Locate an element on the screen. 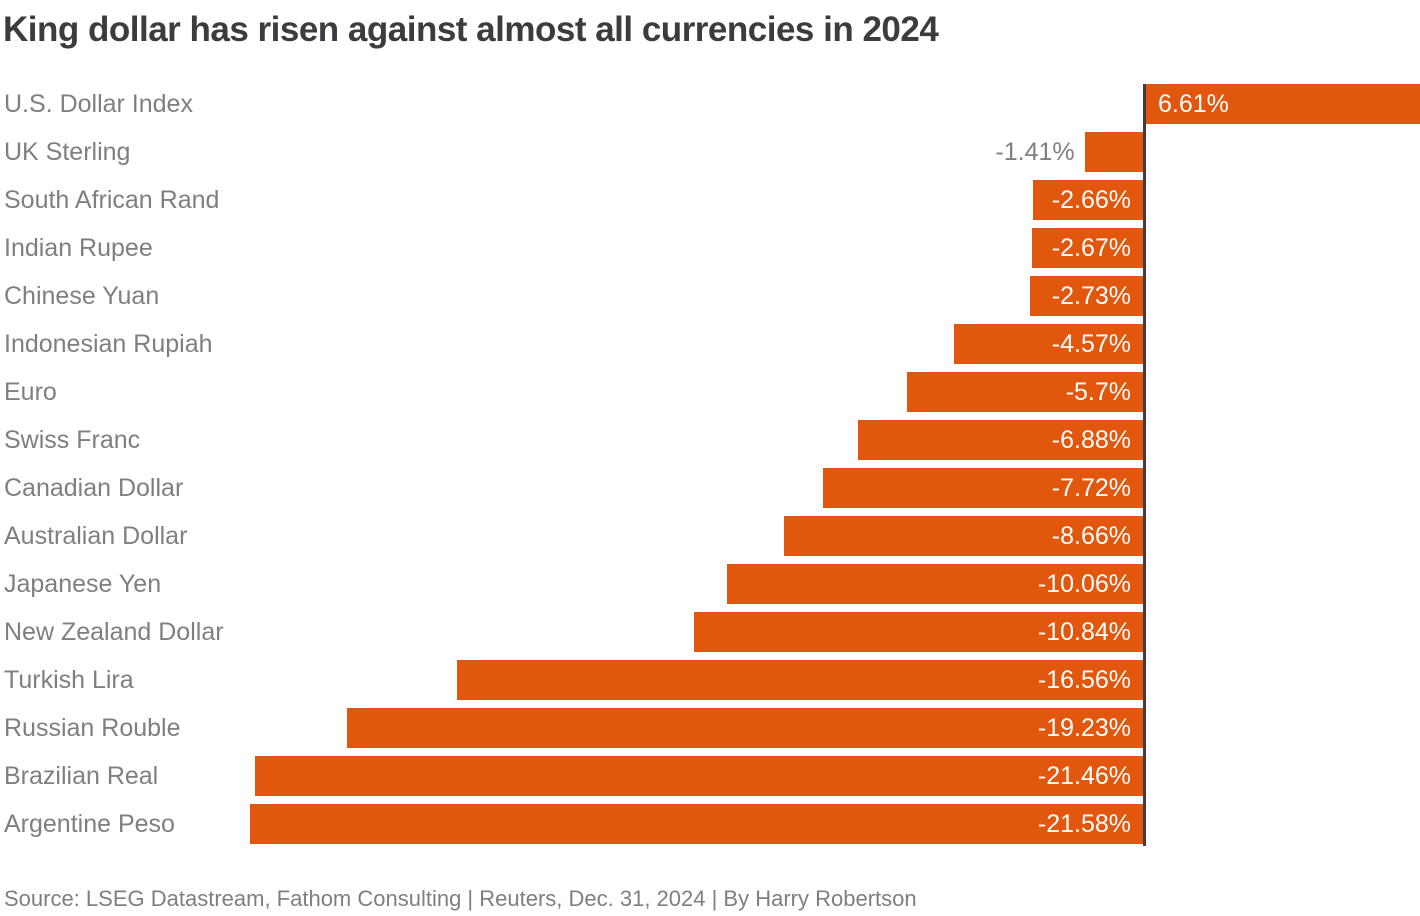  category-label: New Zealand Dollar is located at coordinates (114, 632).